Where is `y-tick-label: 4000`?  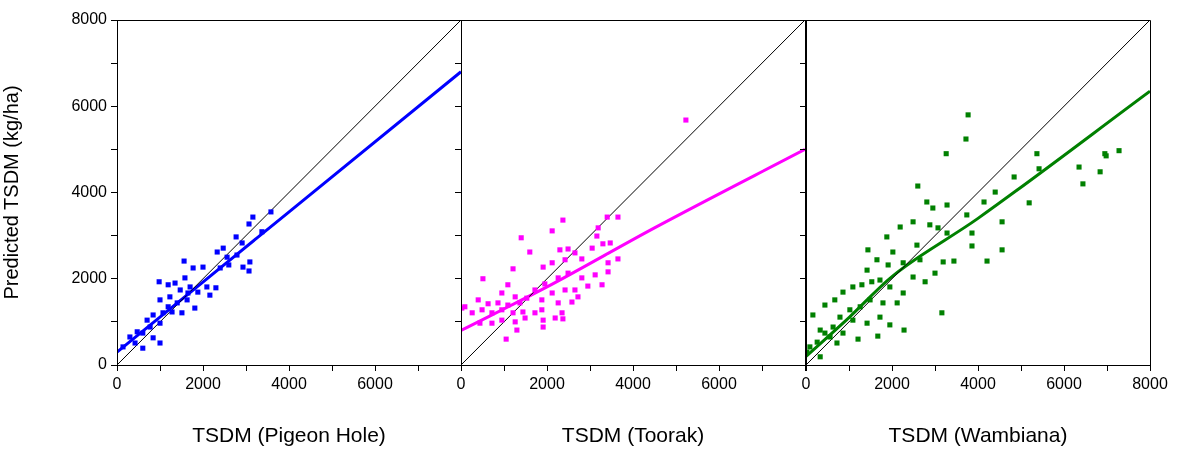 y-tick-label: 4000 is located at coordinates (89, 191).